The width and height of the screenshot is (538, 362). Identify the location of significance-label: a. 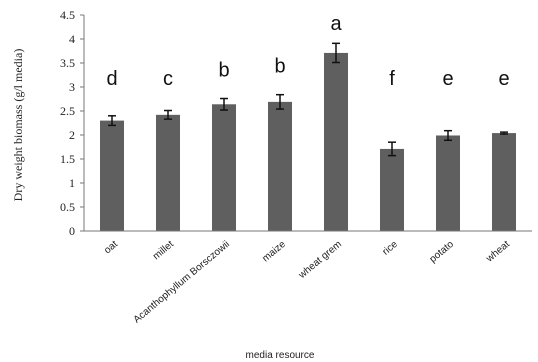
(336, 24).